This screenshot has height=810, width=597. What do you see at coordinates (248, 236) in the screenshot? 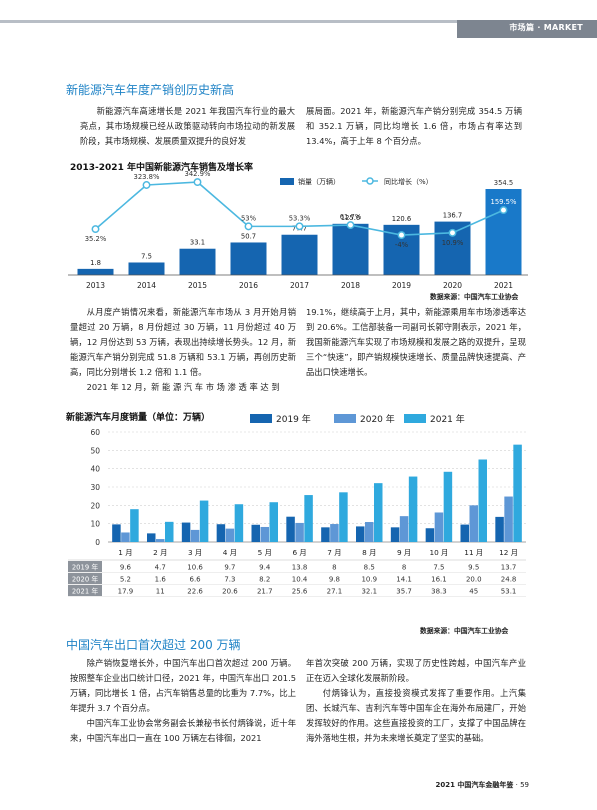
I see `annual-sales-value-label: 50.7` at bounding box center [248, 236].